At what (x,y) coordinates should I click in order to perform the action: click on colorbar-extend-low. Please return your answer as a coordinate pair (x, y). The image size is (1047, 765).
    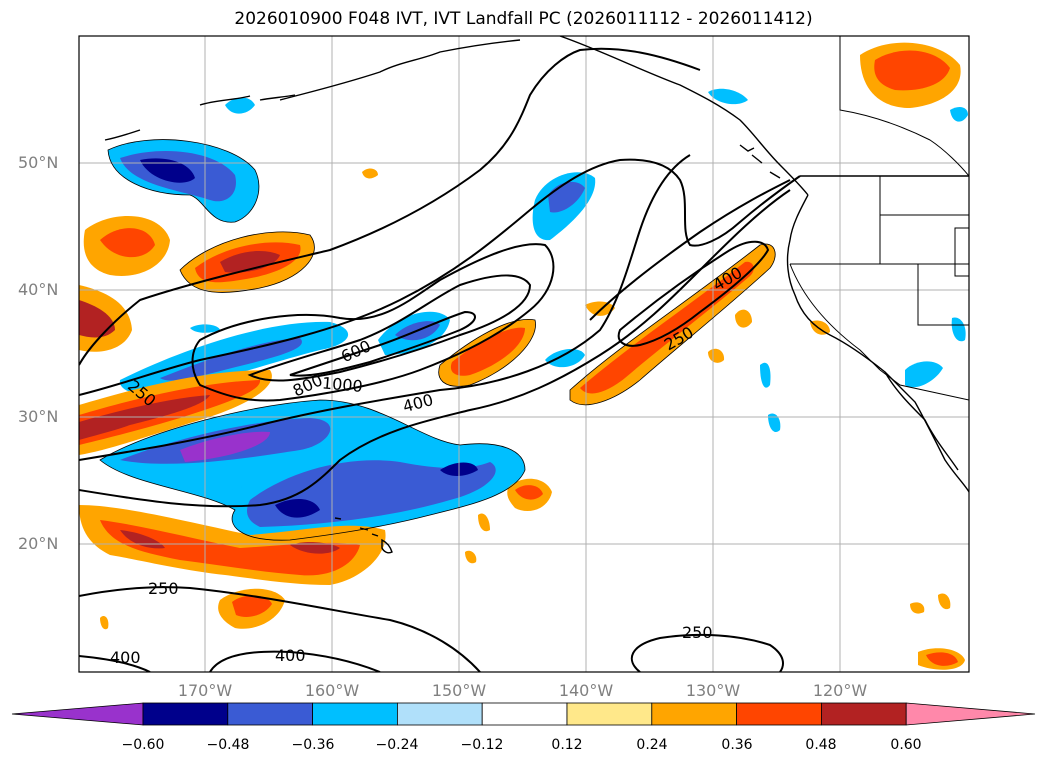
    Looking at the image, I should click on (77, 714).